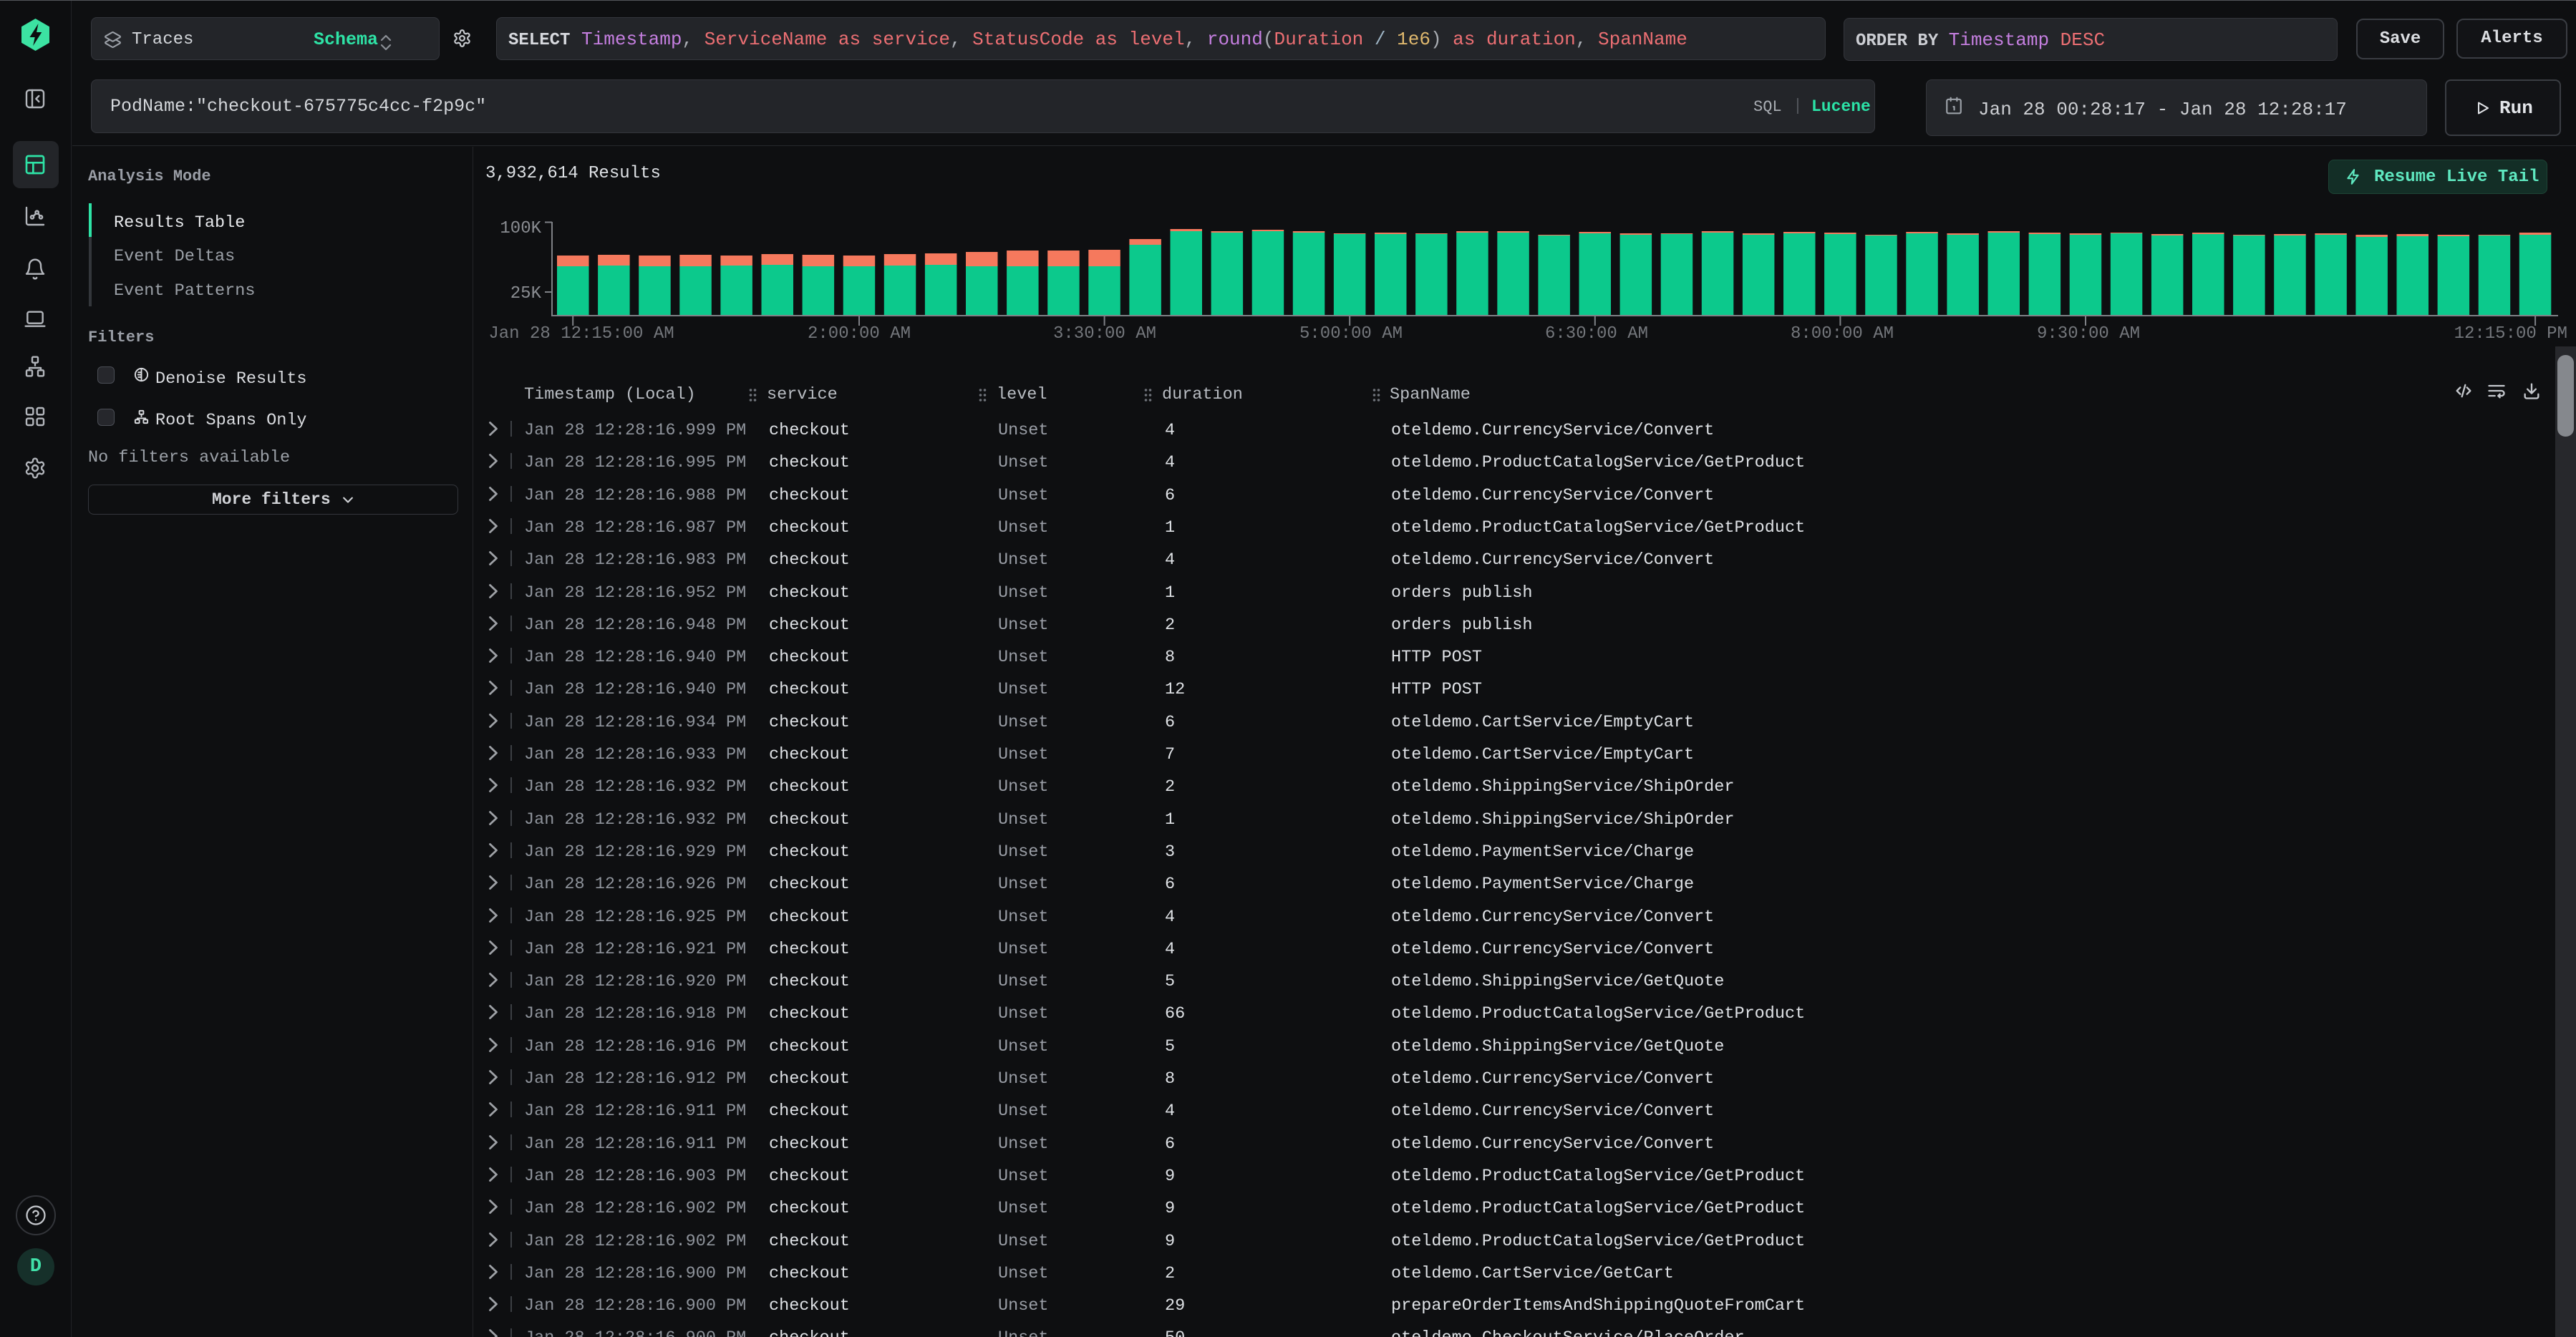 The height and width of the screenshot is (1337, 2576). Describe the element at coordinates (526, 293) in the screenshot. I see `svg-text: 25K` at that location.